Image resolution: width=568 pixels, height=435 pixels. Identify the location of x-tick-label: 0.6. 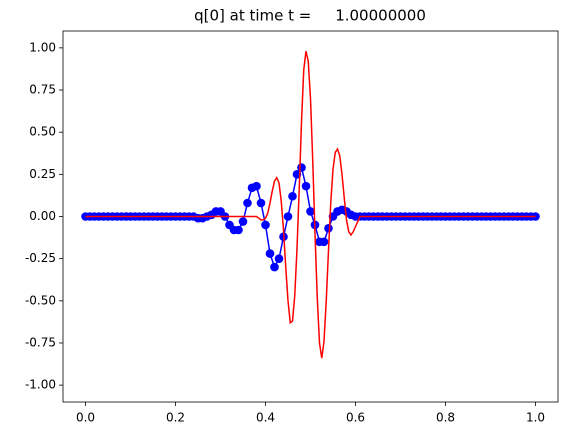
(355, 418).